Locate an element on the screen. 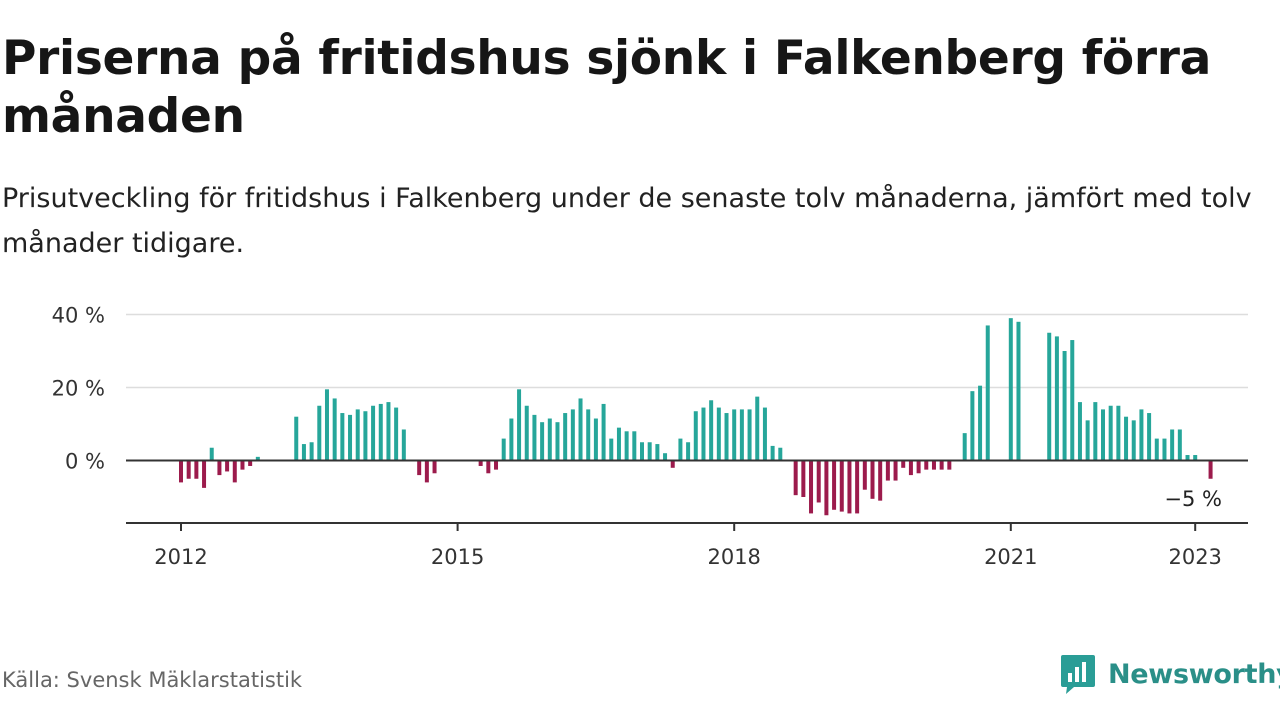 The width and height of the screenshot is (1280, 720). brand: Newsworthy is located at coordinates (1170, 674).